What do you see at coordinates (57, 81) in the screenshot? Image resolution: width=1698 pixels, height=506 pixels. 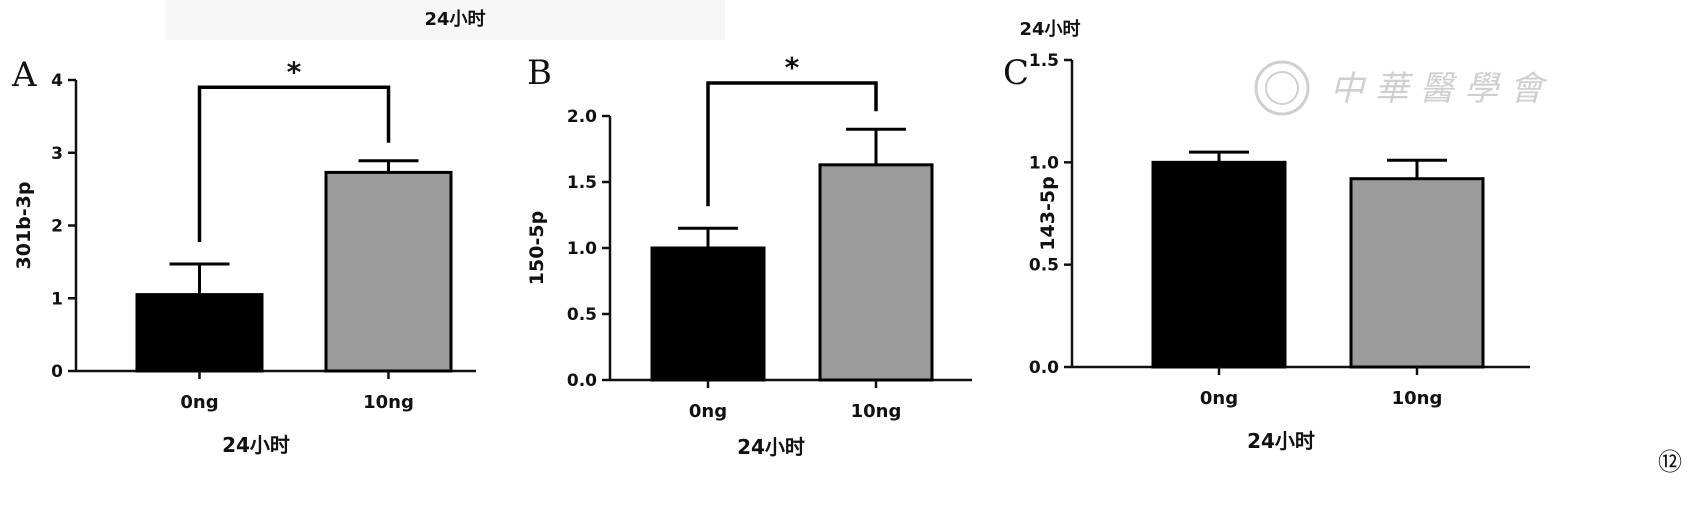 I see `y-tick-label: 4` at bounding box center [57, 81].